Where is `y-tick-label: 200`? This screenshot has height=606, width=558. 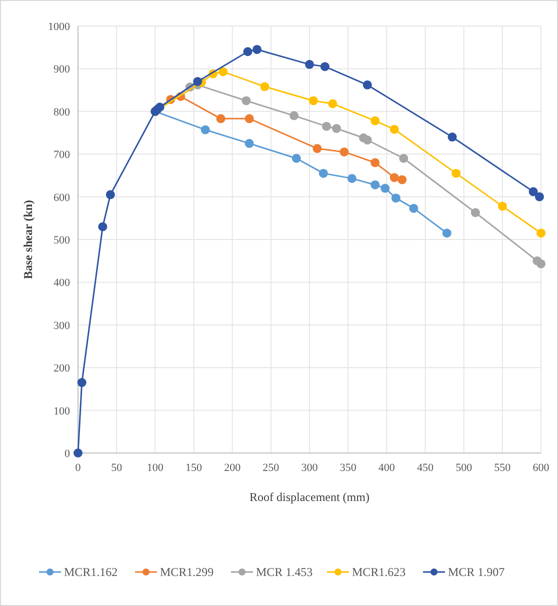 y-tick-label: 200 is located at coordinates (62, 368).